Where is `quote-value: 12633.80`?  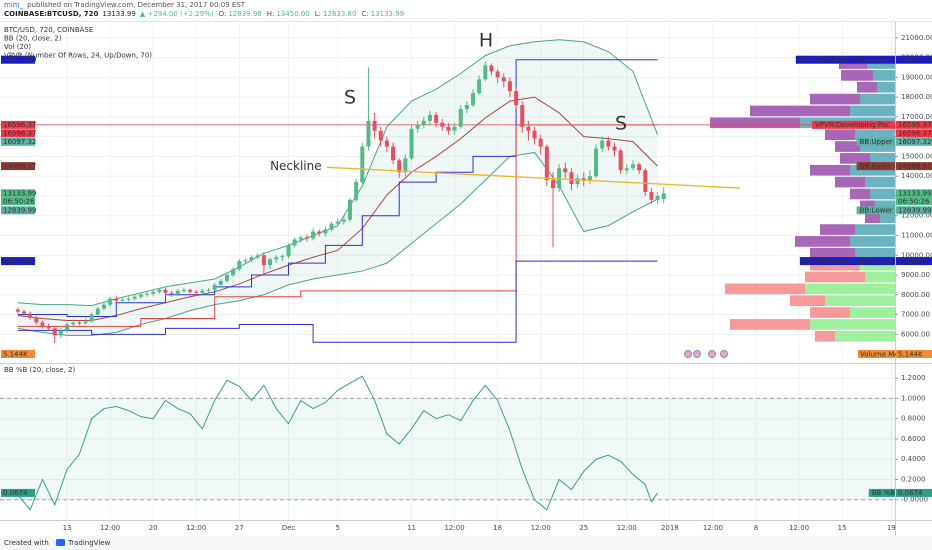 quote-value: 12633.80 is located at coordinates (339, 14).